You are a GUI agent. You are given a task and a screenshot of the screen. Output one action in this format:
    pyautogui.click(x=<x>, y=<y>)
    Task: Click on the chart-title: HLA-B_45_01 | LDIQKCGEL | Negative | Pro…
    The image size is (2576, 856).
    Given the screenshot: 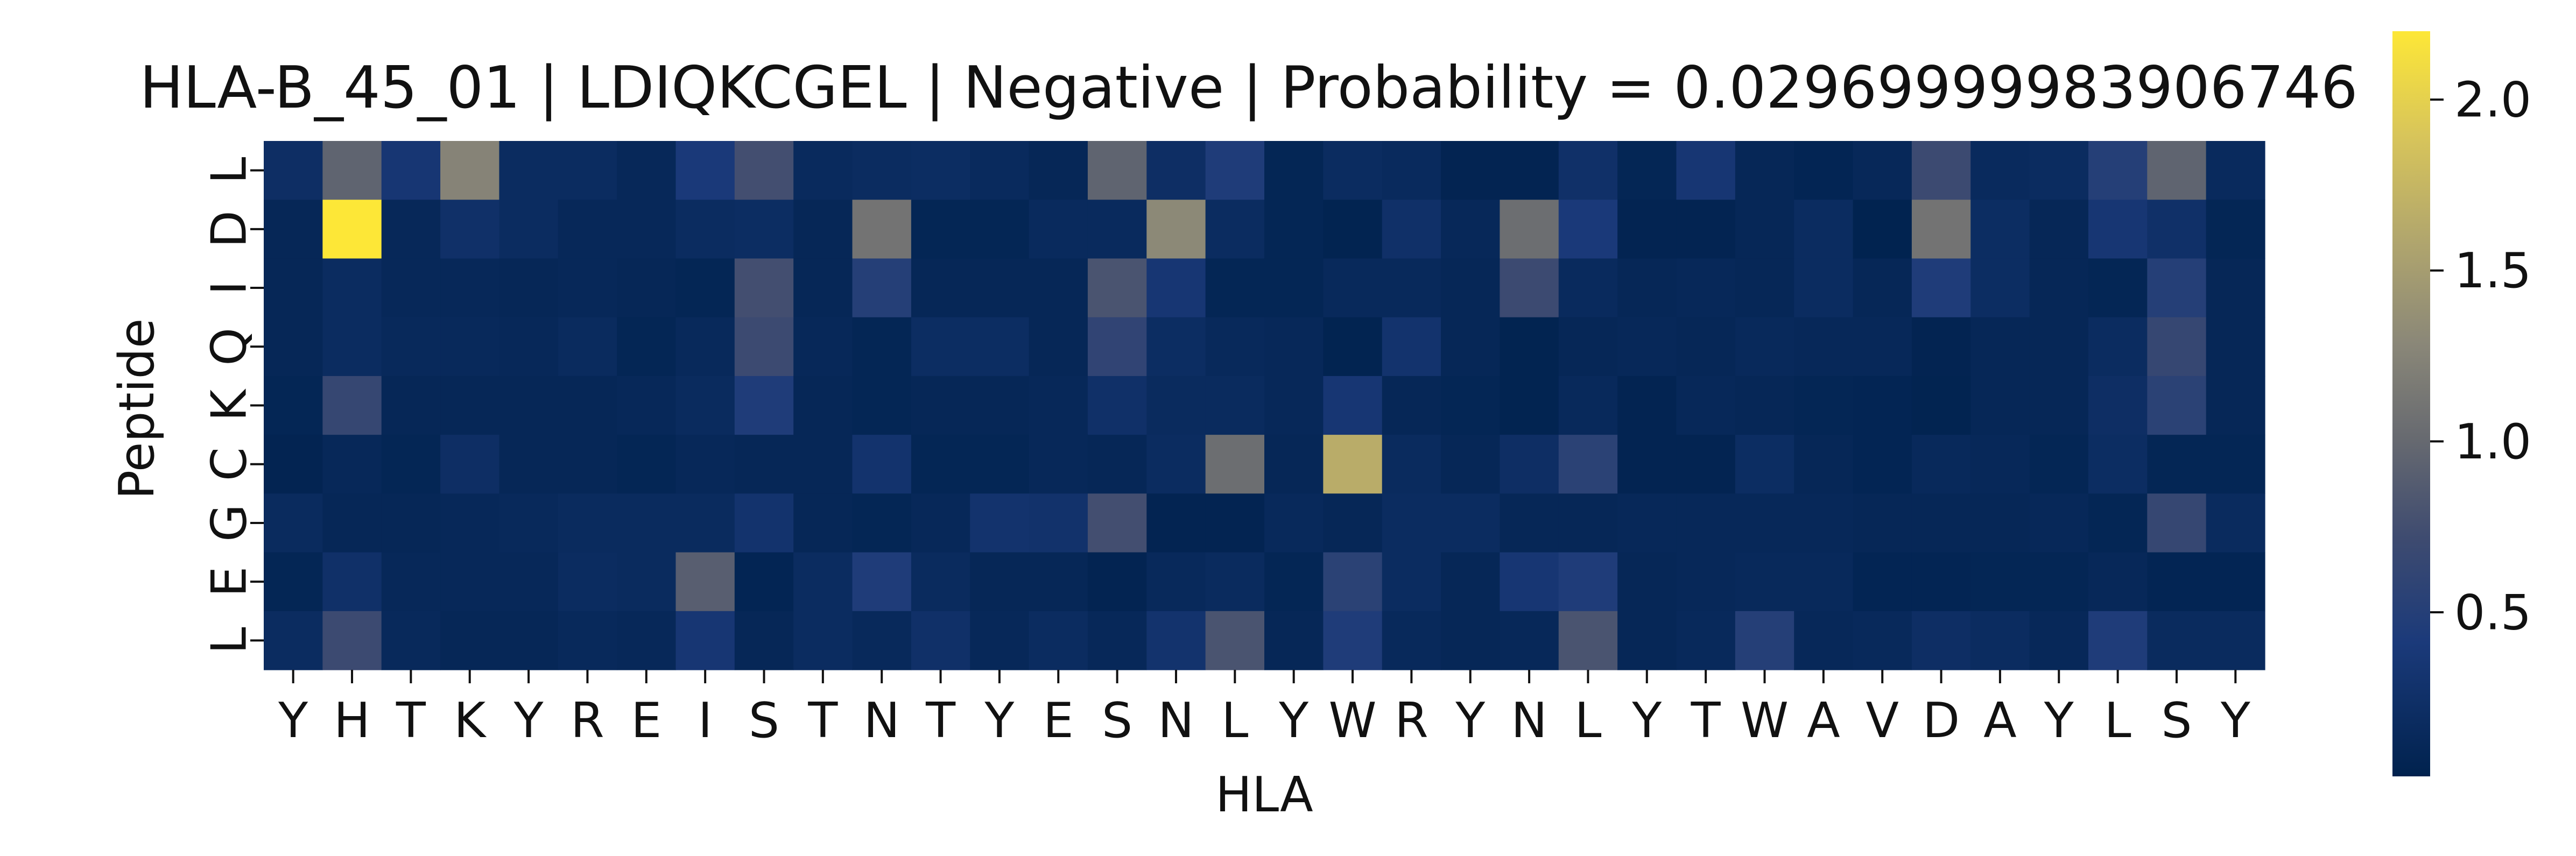 What is the action you would take?
    pyautogui.click(x=1248, y=88)
    